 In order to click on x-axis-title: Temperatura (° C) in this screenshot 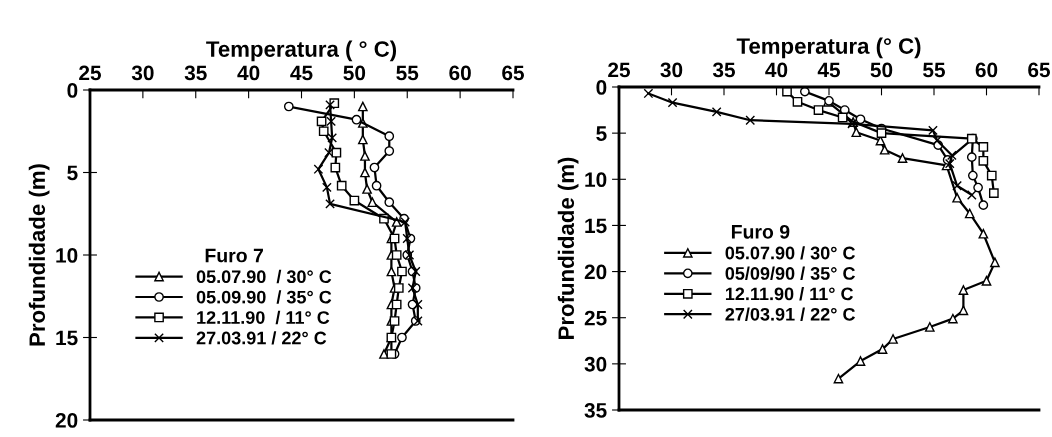, I will do `click(828, 48)`.